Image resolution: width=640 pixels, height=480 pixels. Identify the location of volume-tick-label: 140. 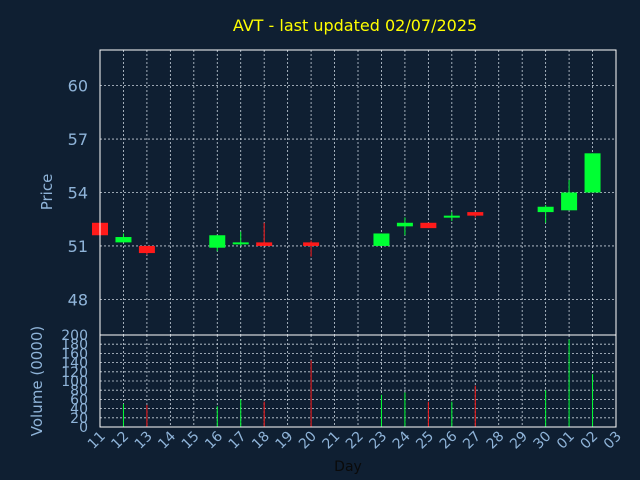
(74, 364).